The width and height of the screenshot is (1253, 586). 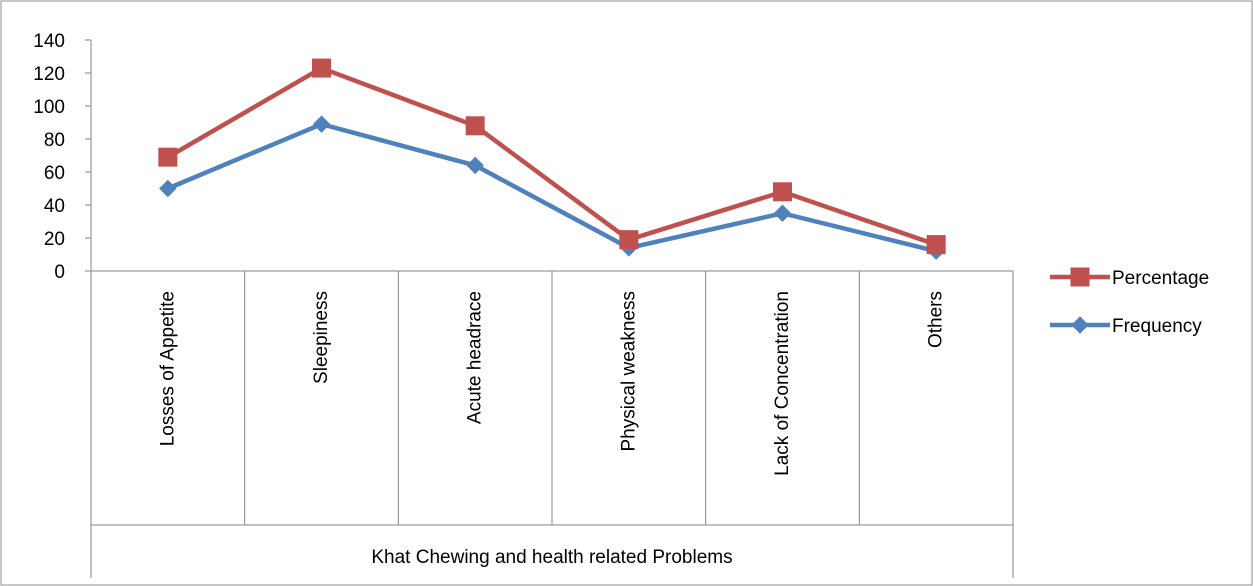 I want to click on legend-entry-frequency: Frequency, so click(x=1126, y=326).